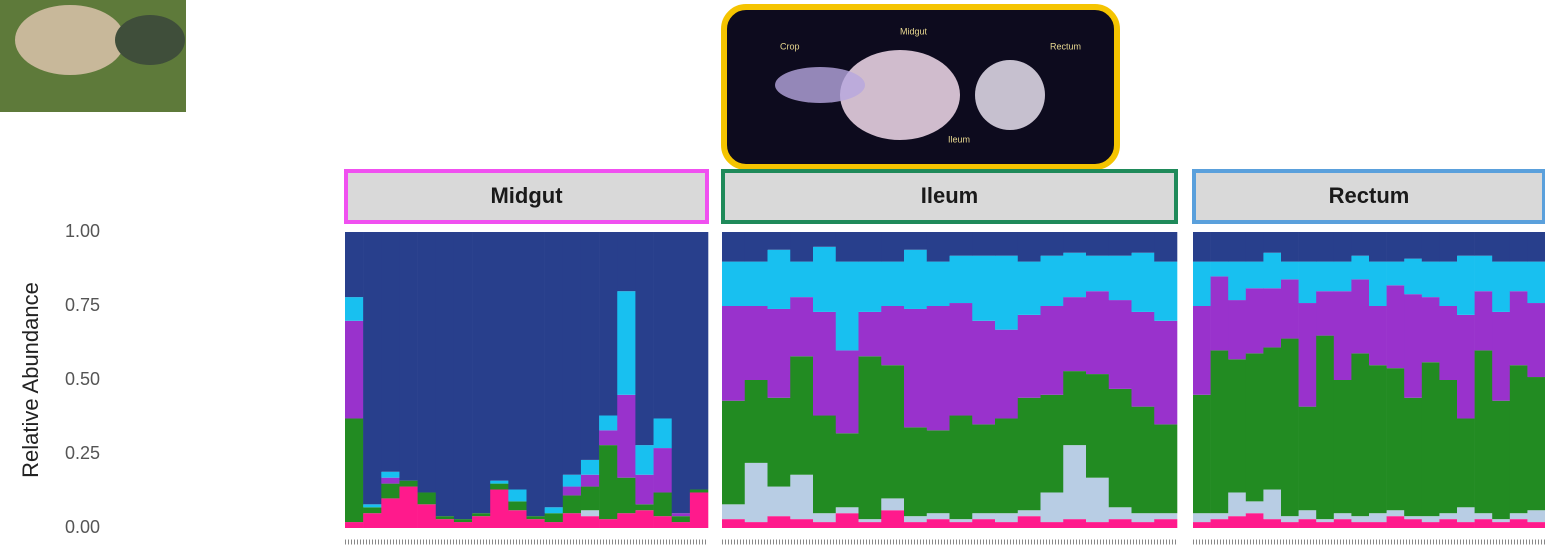 The image size is (1545, 551). Describe the element at coordinates (70, 40) in the screenshot. I see `photo-person` at that location.